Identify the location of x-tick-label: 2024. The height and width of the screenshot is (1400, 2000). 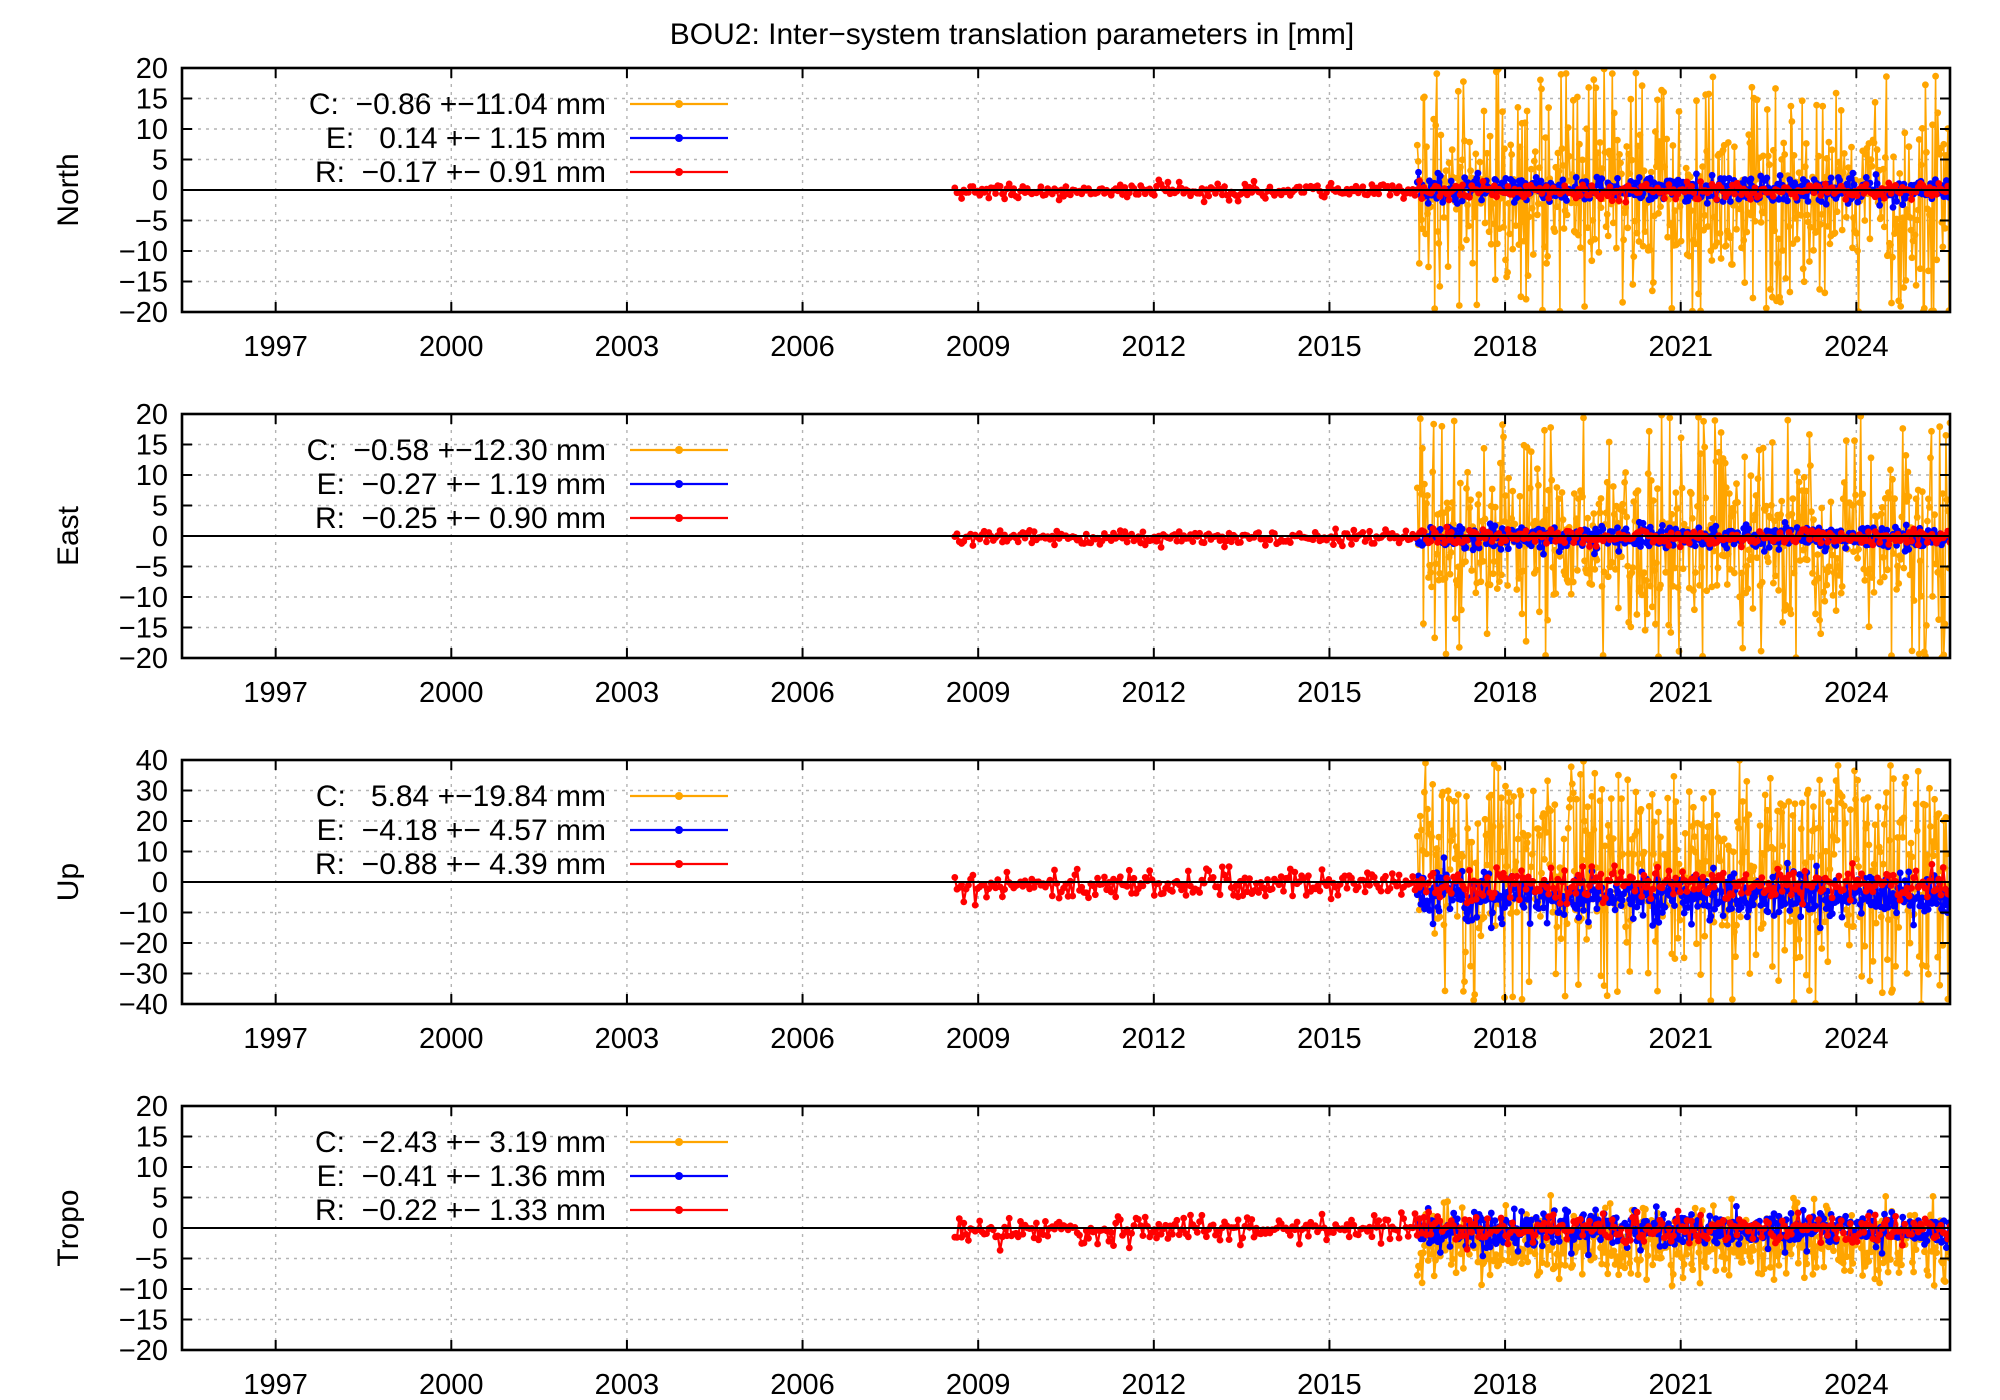
(1856, 347).